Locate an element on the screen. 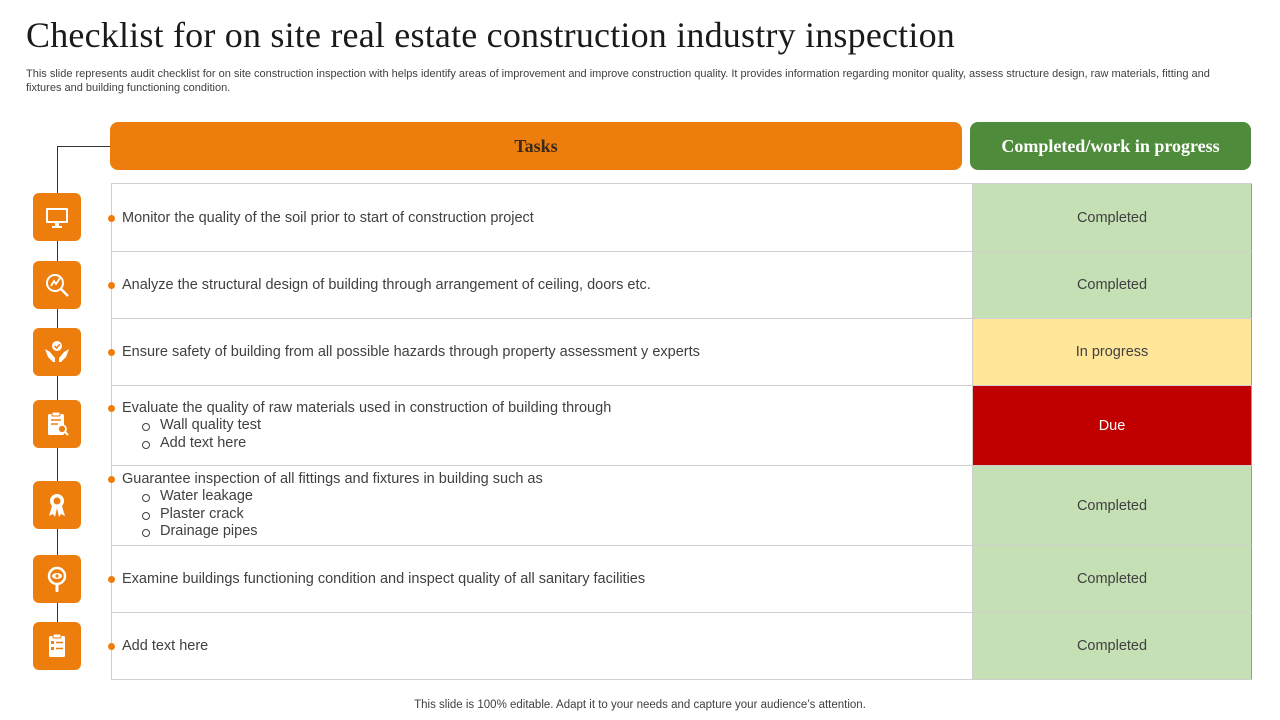 Image resolution: width=1280 pixels, height=720 pixels. sub-item: Add text here is located at coordinates (556, 444).